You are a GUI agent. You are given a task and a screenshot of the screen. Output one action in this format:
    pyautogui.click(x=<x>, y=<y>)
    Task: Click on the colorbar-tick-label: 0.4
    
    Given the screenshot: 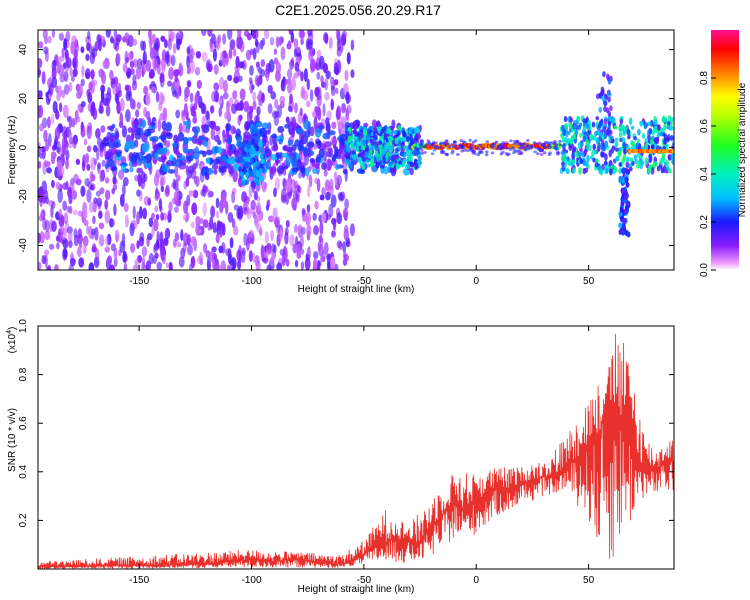 What is the action you would take?
    pyautogui.click(x=704, y=174)
    